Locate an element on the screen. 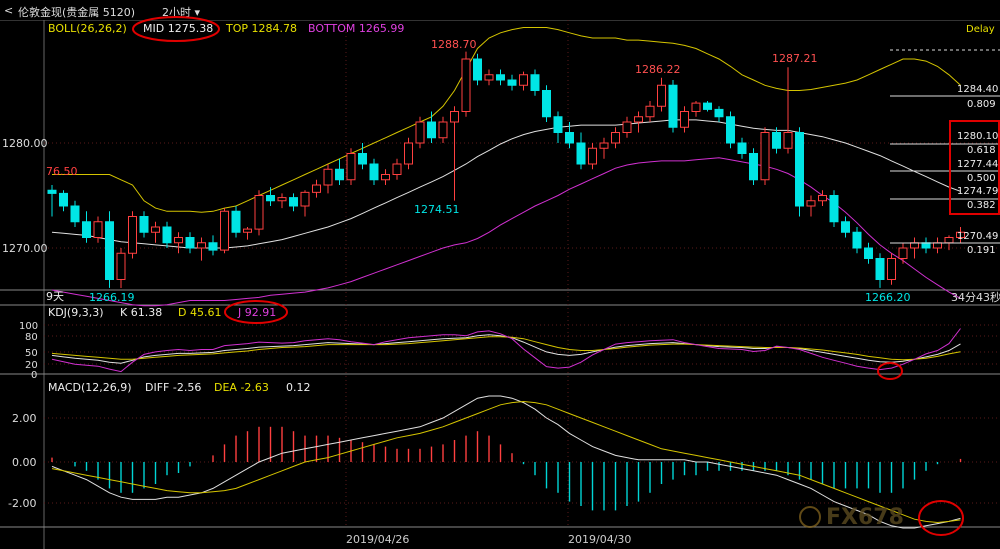 This screenshot has height=549, width=1000. chevron-down-icon: ▾ is located at coordinates (196, 12).